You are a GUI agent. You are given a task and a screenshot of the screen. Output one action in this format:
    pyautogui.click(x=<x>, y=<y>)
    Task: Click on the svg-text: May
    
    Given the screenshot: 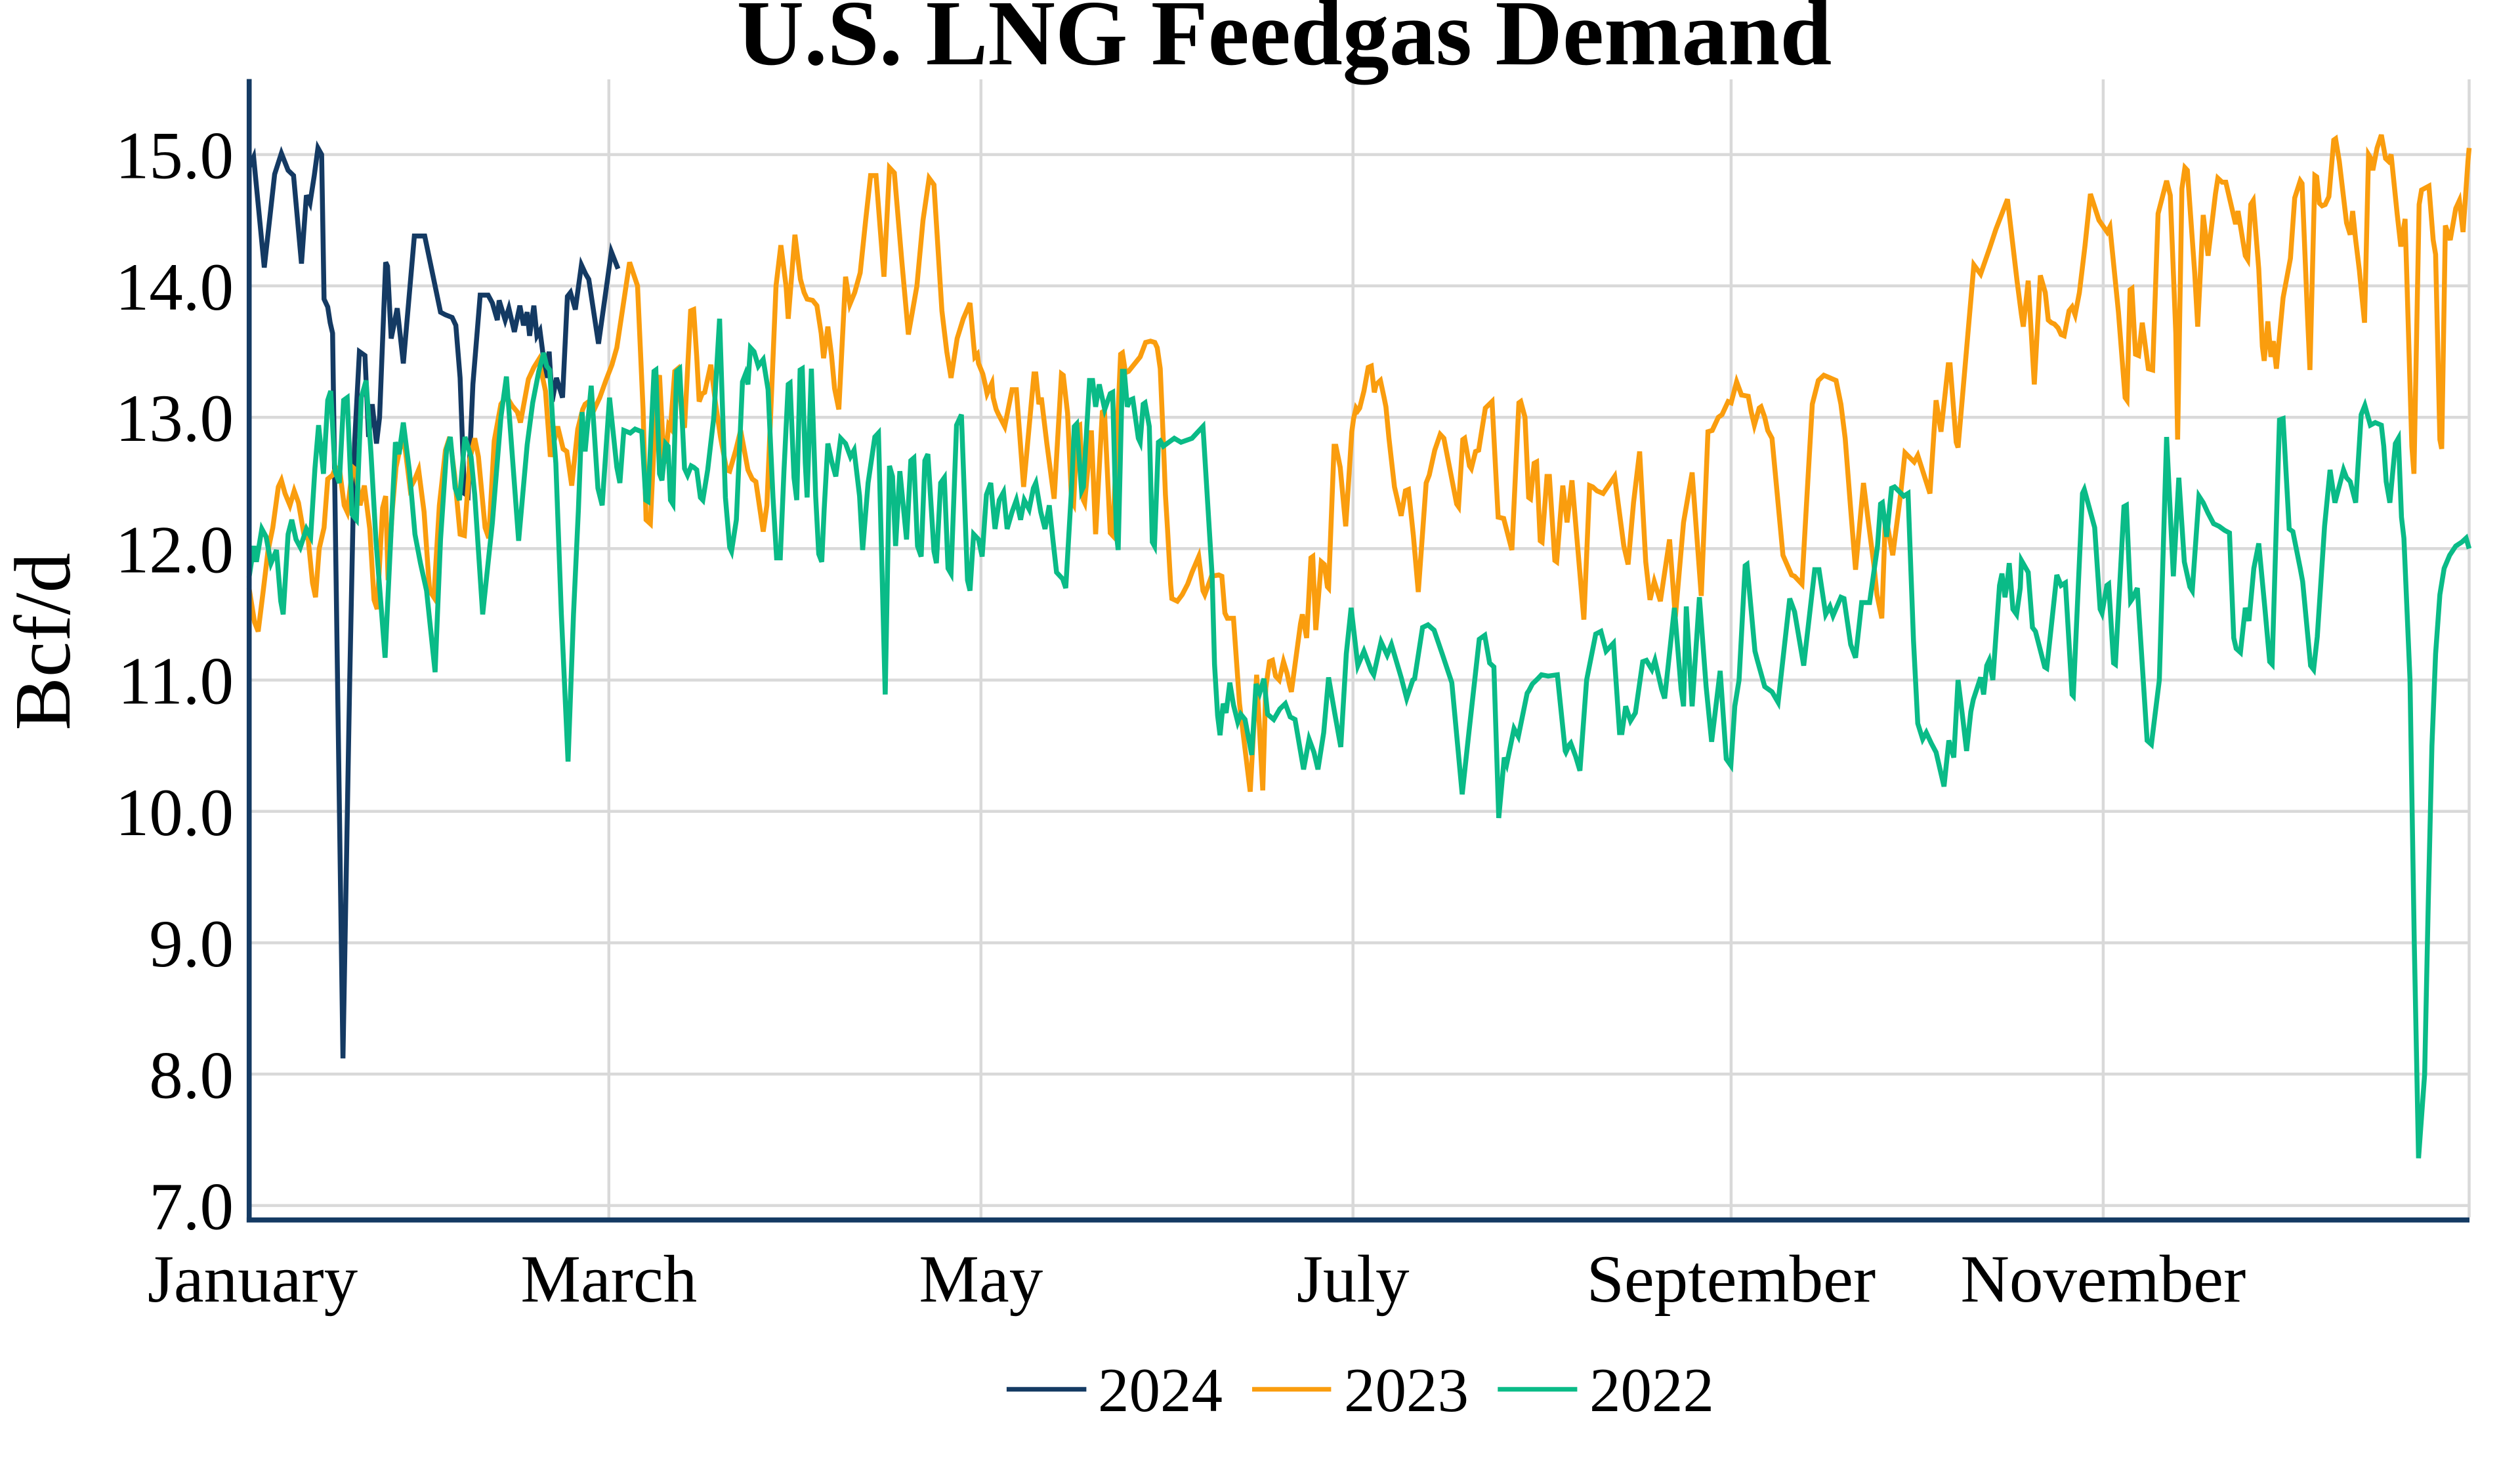 What is the action you would take?
    pyautogui.click(x=981, y=1279)
    